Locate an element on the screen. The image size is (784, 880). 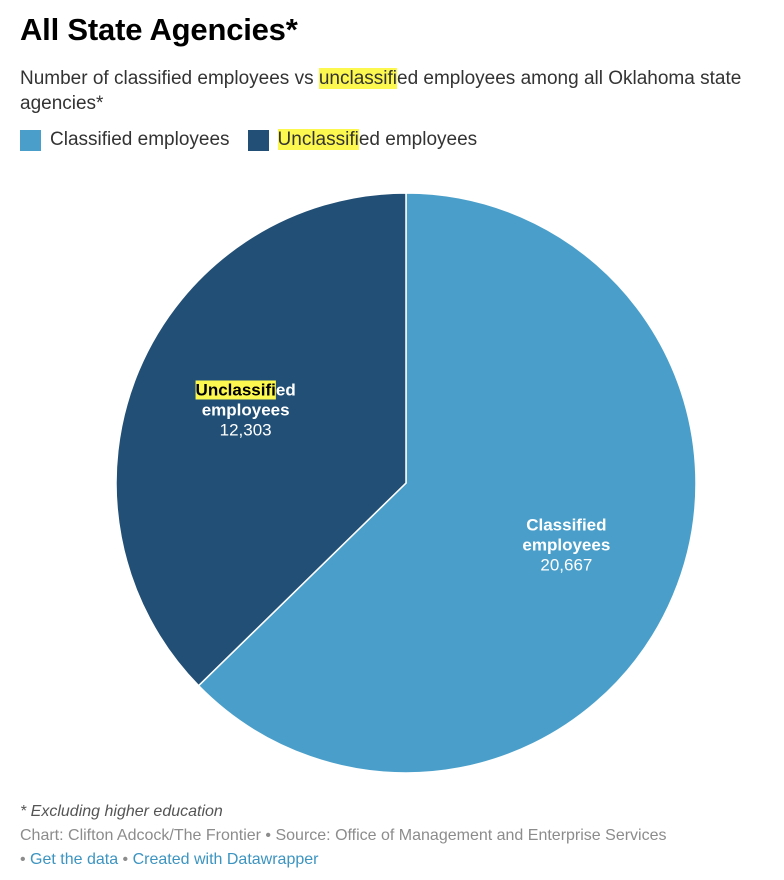
legend-label-rest: ed employees is located at coordinates (418, 139).